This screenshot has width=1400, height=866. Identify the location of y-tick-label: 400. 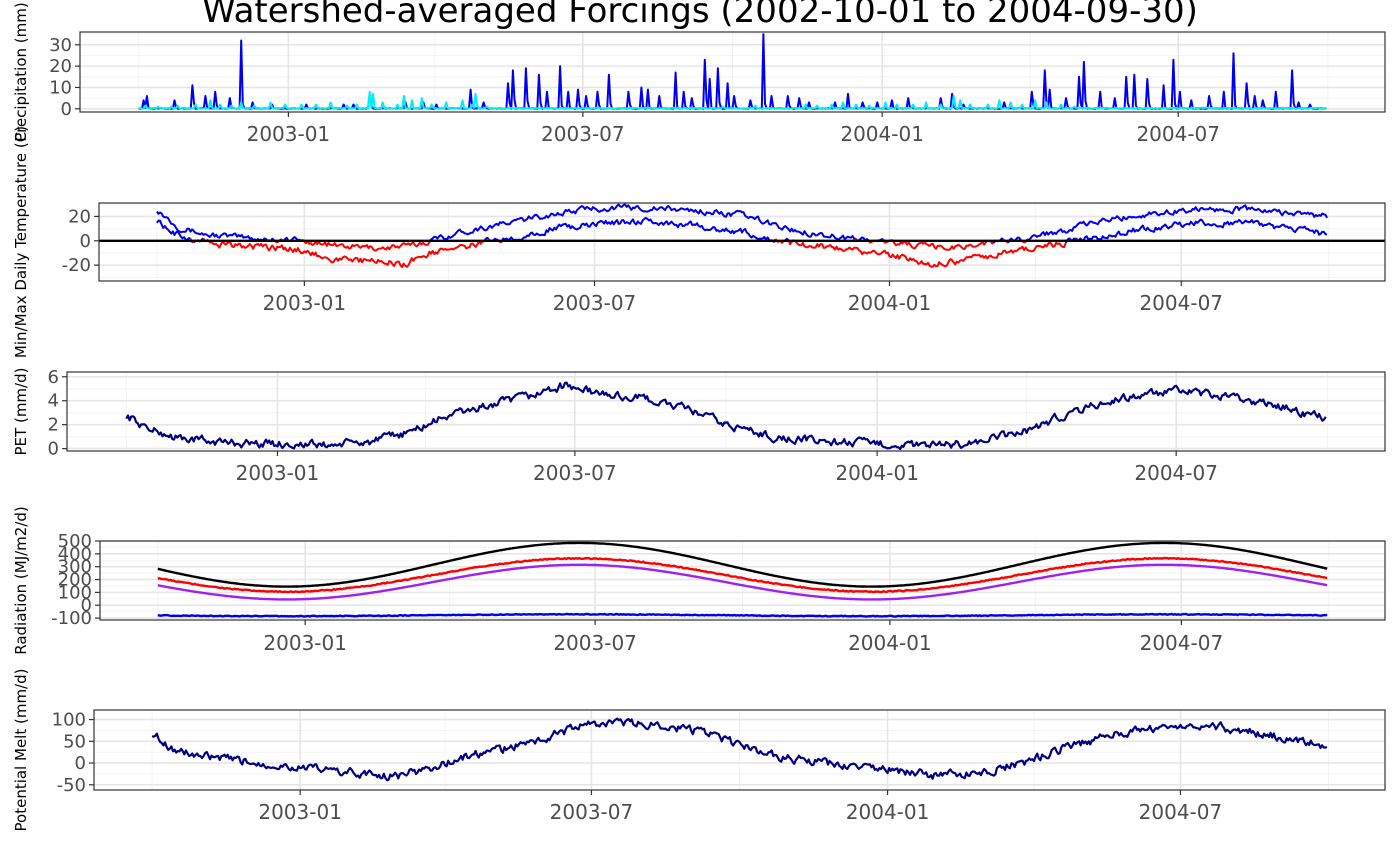
(75, 554).